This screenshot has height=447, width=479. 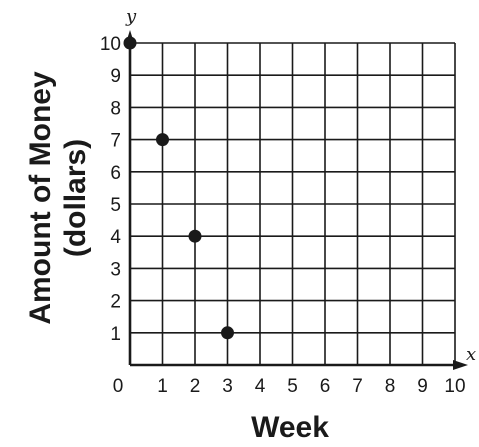 I want to click on y-tick-label: 8, so click(x=115, y=108).